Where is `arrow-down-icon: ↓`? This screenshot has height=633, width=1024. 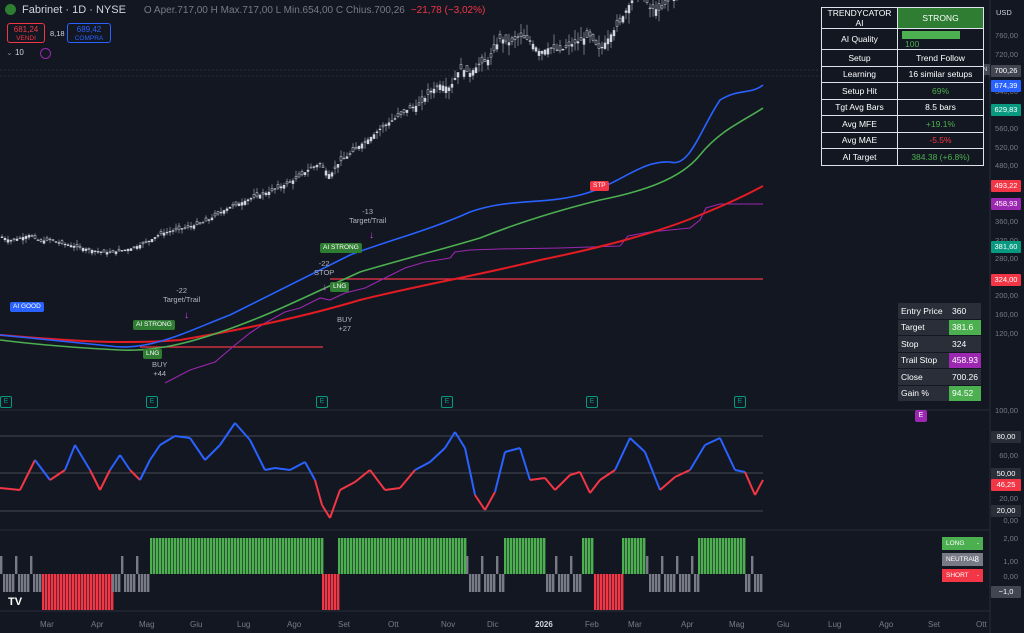 arrow-down-icon: ↓ is located at coordinates (186, 315).